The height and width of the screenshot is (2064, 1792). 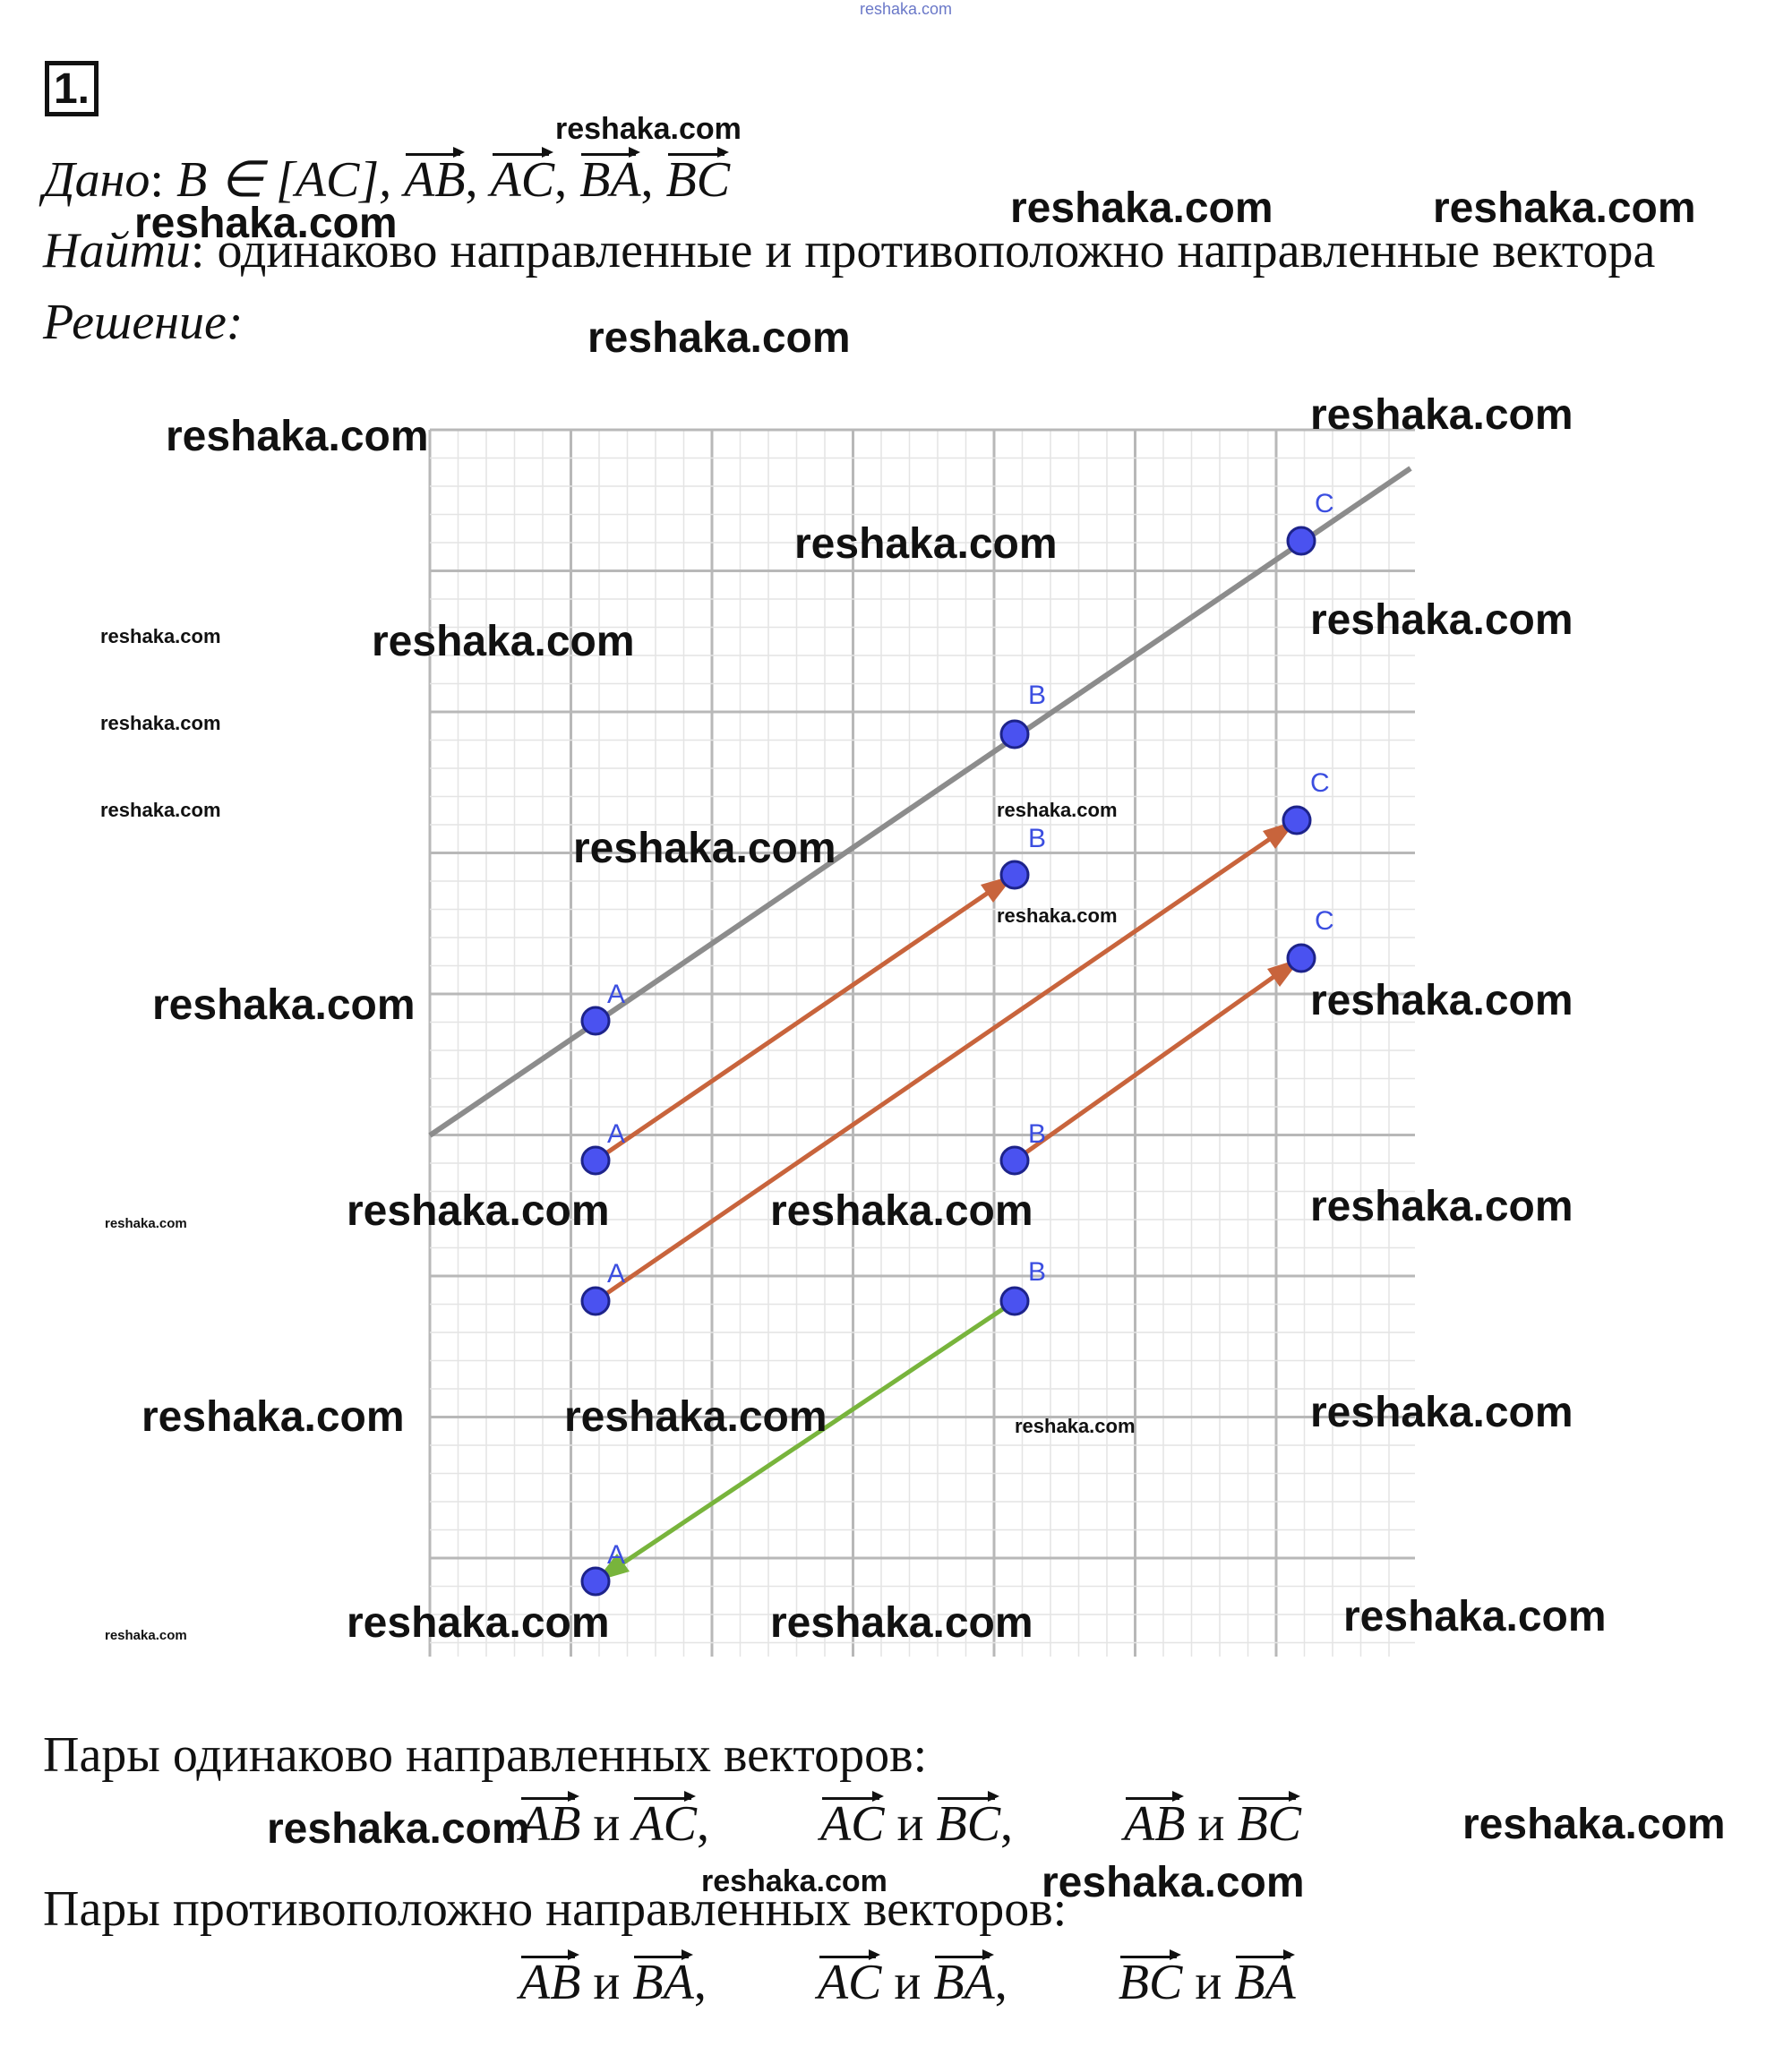 What do you see at coordinates (96, 180) in the screenshot?
I see `given-label: Дано` at bounding box center [96, 180].